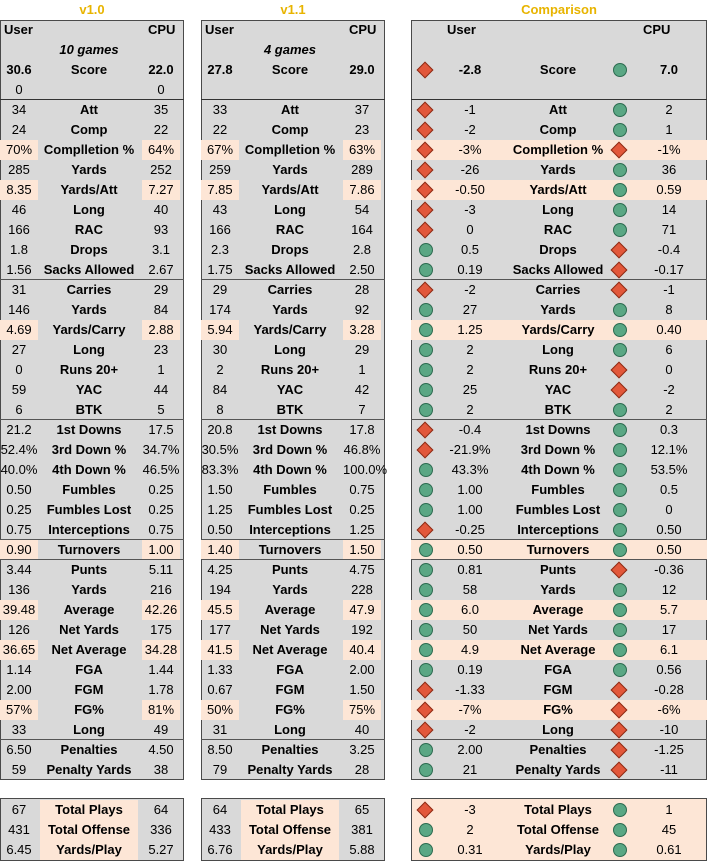  What do you see at coordinates (559, 170) in the screenshot?
I see `comparison-row: -26 Yards 36` at bounding box center [559, 170].